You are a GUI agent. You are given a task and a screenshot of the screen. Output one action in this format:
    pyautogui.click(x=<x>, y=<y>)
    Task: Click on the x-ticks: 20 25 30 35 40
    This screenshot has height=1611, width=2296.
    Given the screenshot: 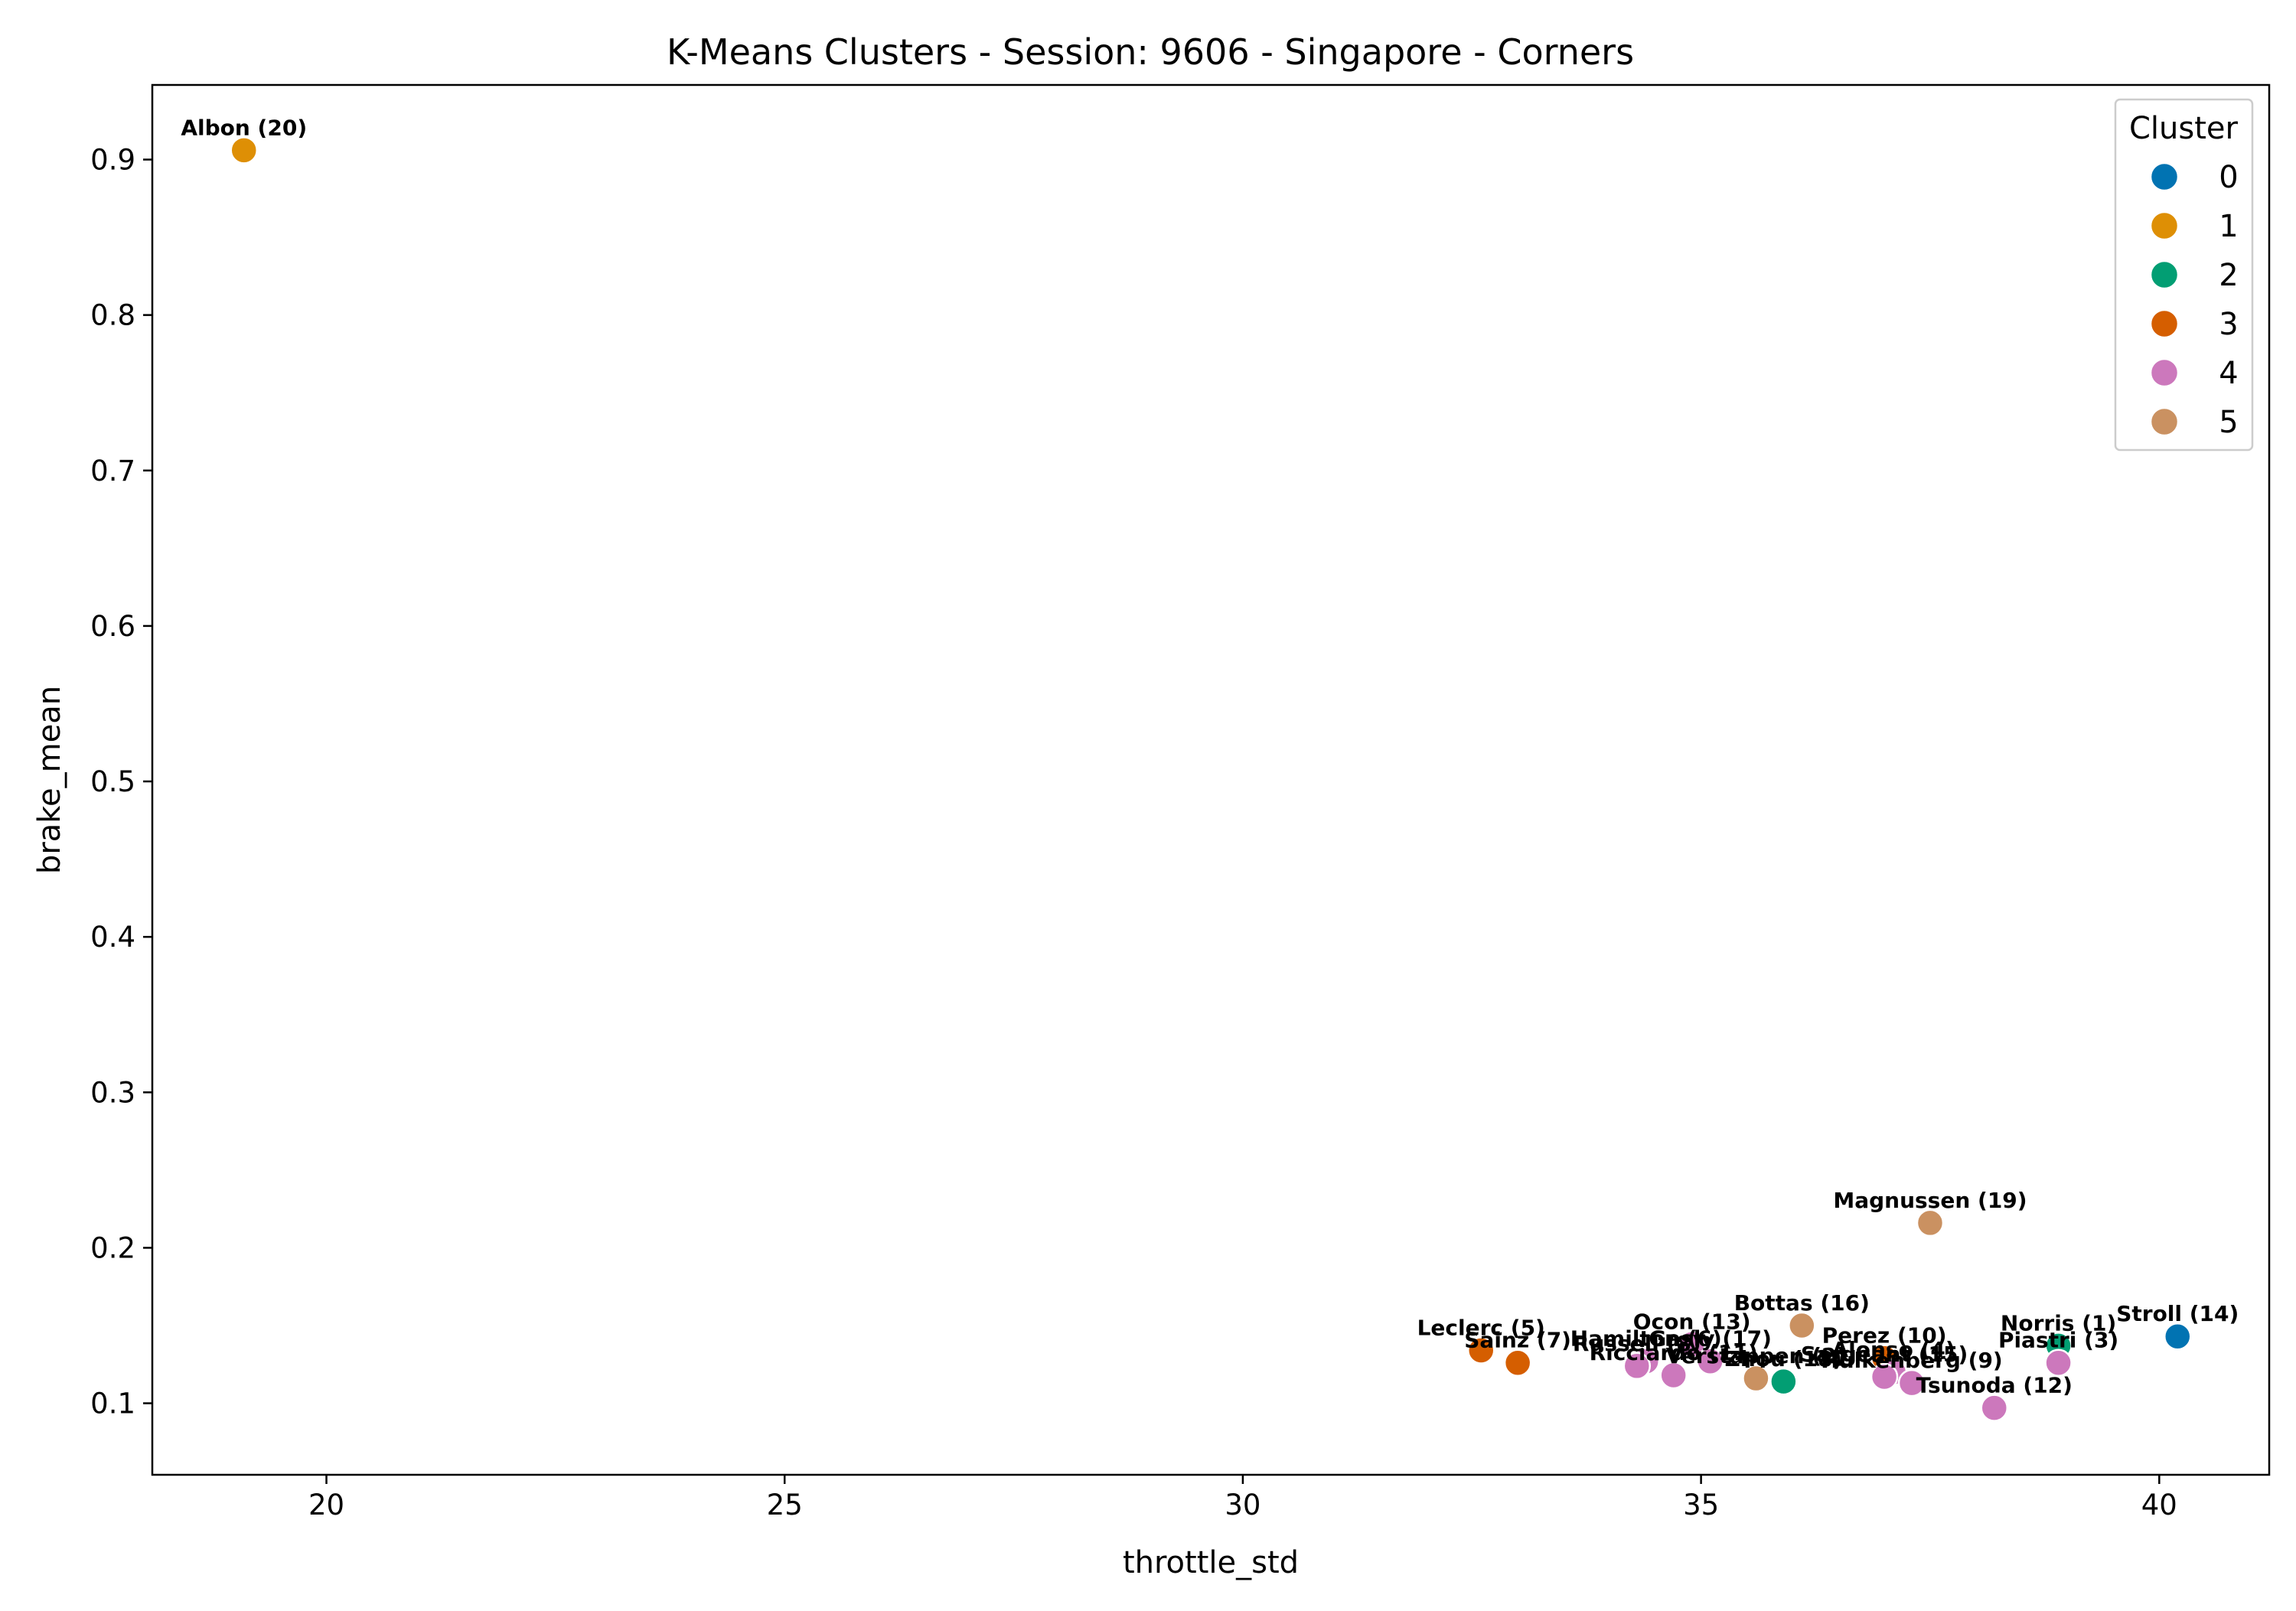 What is the action you would take?
    pyautogui.click(x=1242, y=1498)
    